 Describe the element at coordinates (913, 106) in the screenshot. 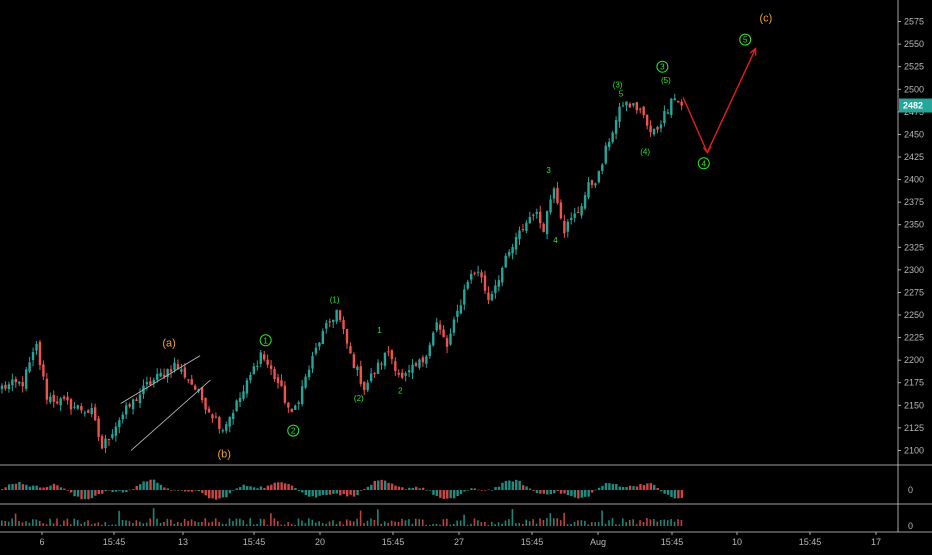

I see `last-price-label: 2482` at that location.